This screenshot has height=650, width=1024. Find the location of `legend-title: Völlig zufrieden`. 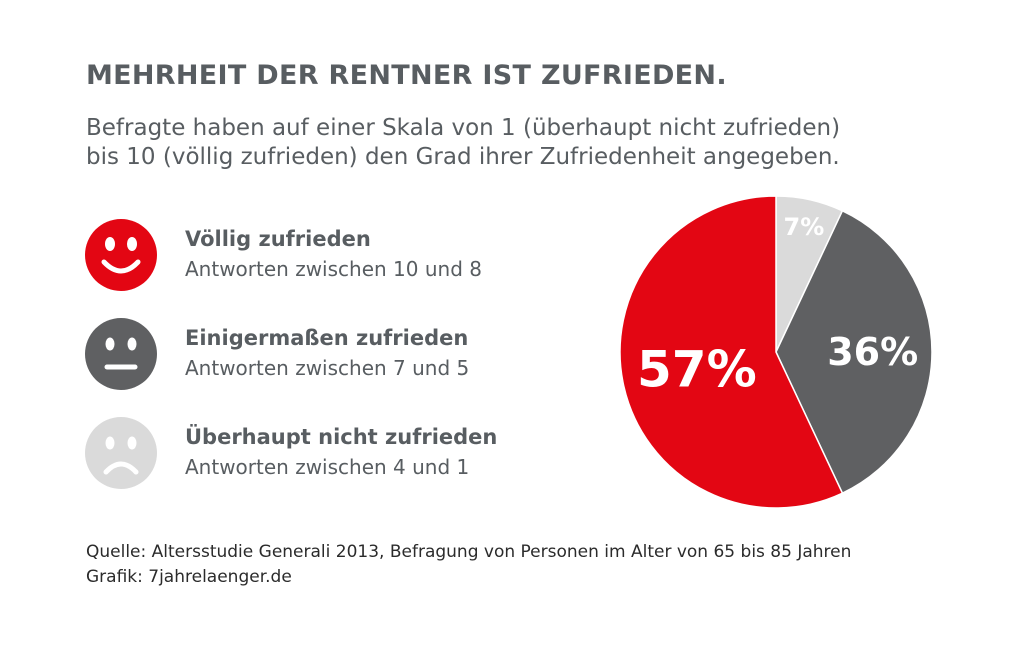

legend-title: Völlig zufrieden is located at coordinates (278, 239).